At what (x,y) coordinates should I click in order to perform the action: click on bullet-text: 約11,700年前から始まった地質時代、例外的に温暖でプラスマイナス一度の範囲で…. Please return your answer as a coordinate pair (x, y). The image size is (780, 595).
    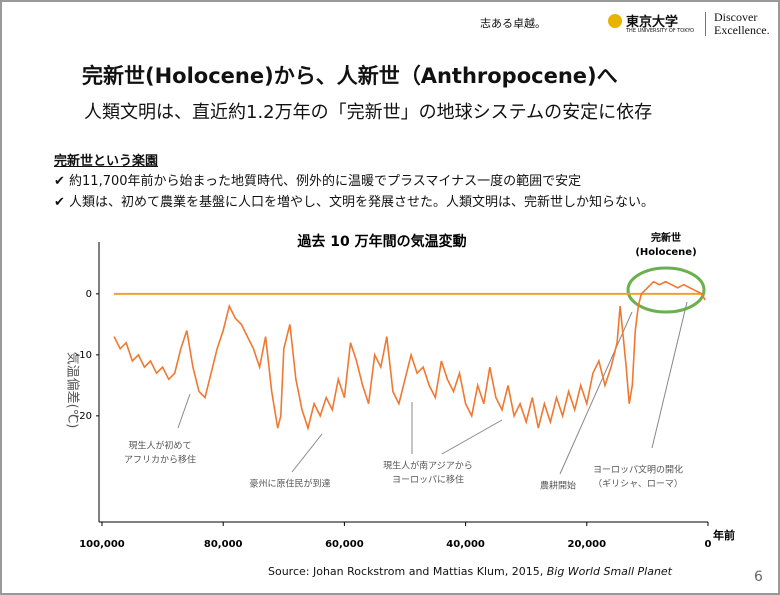
    Looking at the image, I should click on (325, 181).